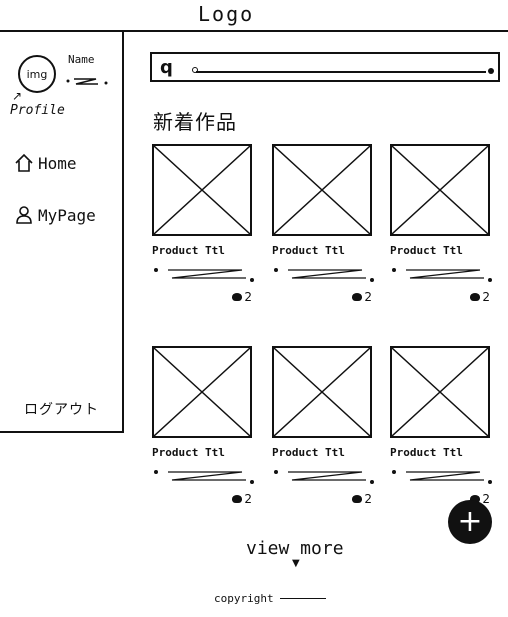 This screenshot has width=508, height=617. Describe the element at coordinates (226, 14) in the screenshot. I see `logo: Logo` at that location.